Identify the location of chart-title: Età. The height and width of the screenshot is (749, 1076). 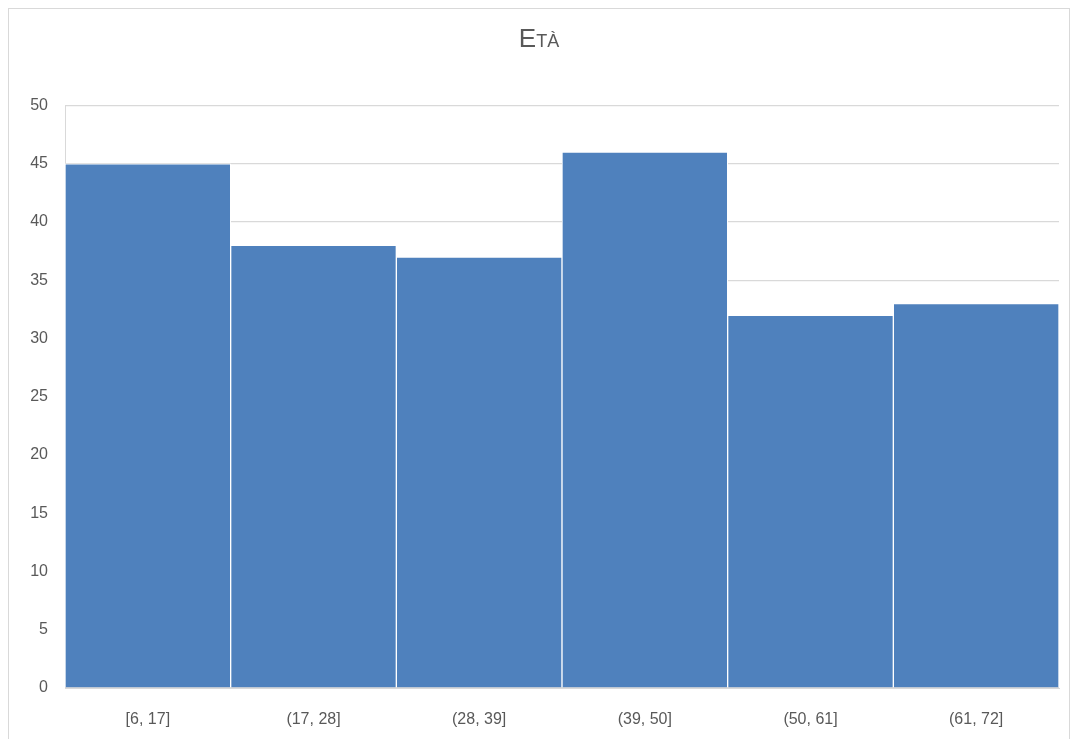
(539, 38).